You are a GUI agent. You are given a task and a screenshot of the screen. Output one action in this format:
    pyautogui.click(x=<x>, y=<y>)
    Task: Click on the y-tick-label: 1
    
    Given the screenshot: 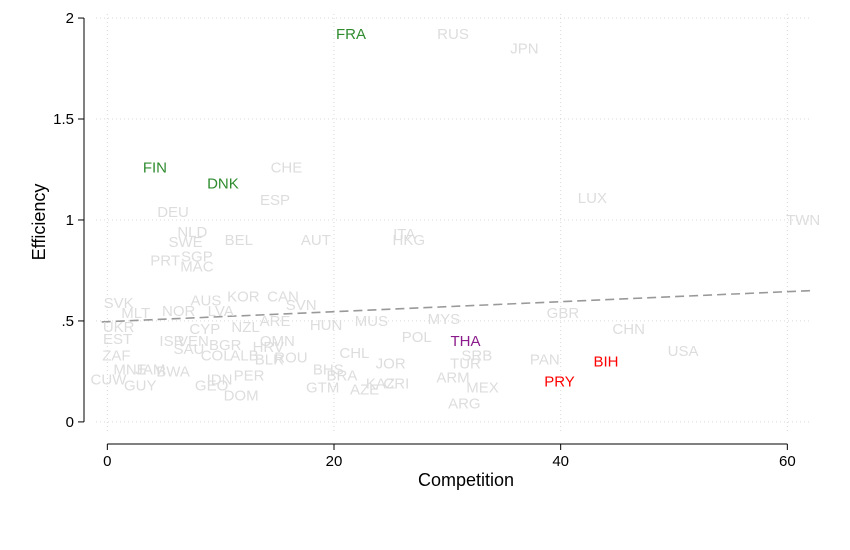 What is the action you would take?
    pyautogui.click(x=70, y=220)
    